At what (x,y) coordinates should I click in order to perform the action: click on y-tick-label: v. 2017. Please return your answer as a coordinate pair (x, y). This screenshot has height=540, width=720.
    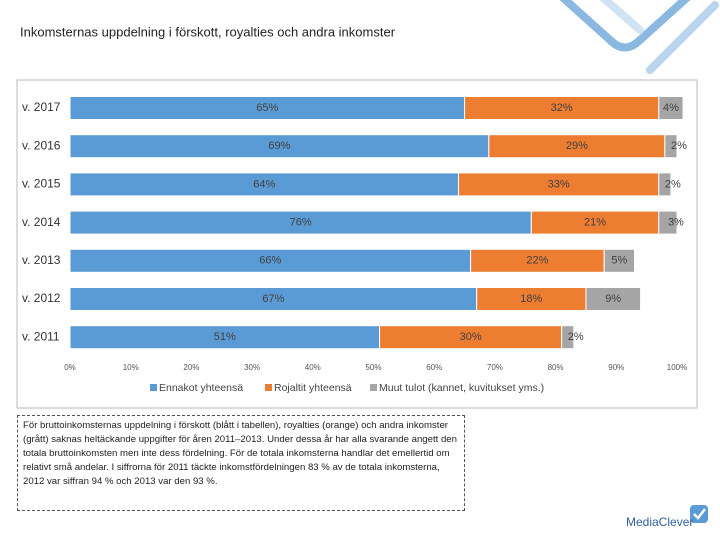
    Looking at the image, I should click on (41, 107).